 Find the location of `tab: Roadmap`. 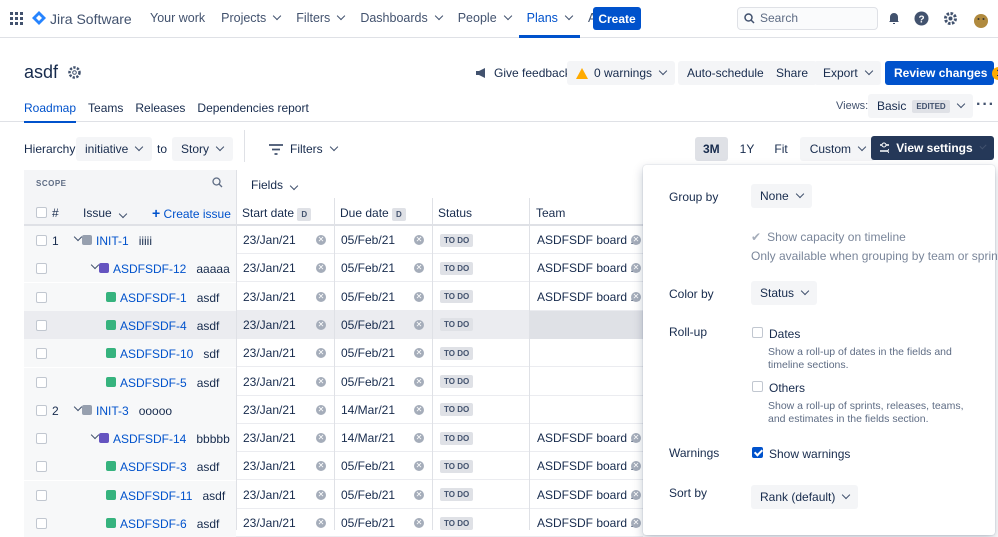

tab: Roadmap is located at coordinates (50, 112).